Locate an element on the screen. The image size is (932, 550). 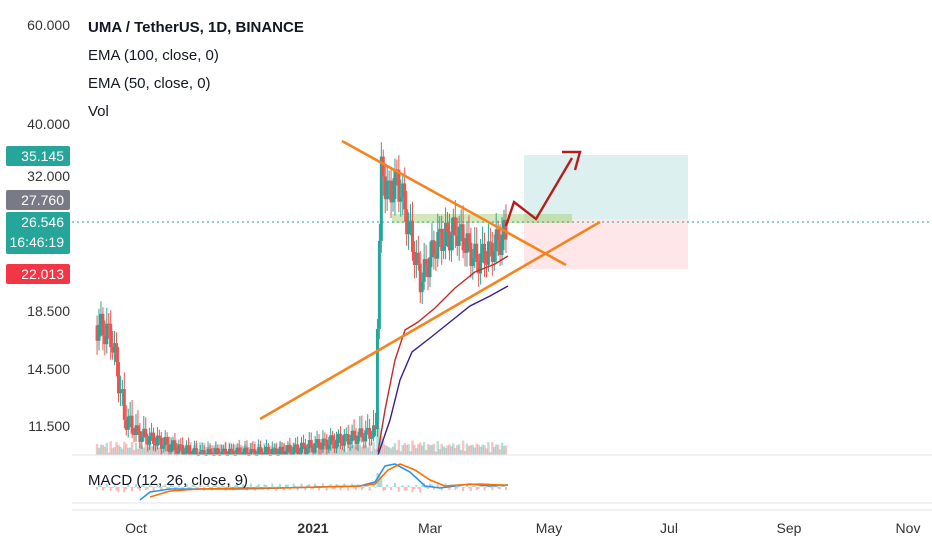
macd-legend: MACD (12, 26, close, 9) is located at coordinates (168, 480).